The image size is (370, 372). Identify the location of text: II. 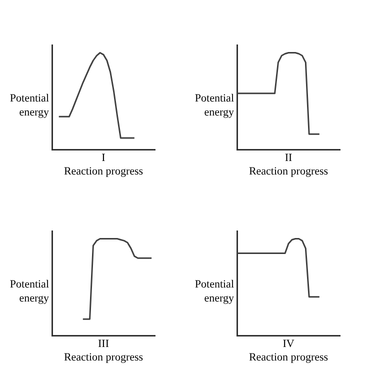
(288, 158).